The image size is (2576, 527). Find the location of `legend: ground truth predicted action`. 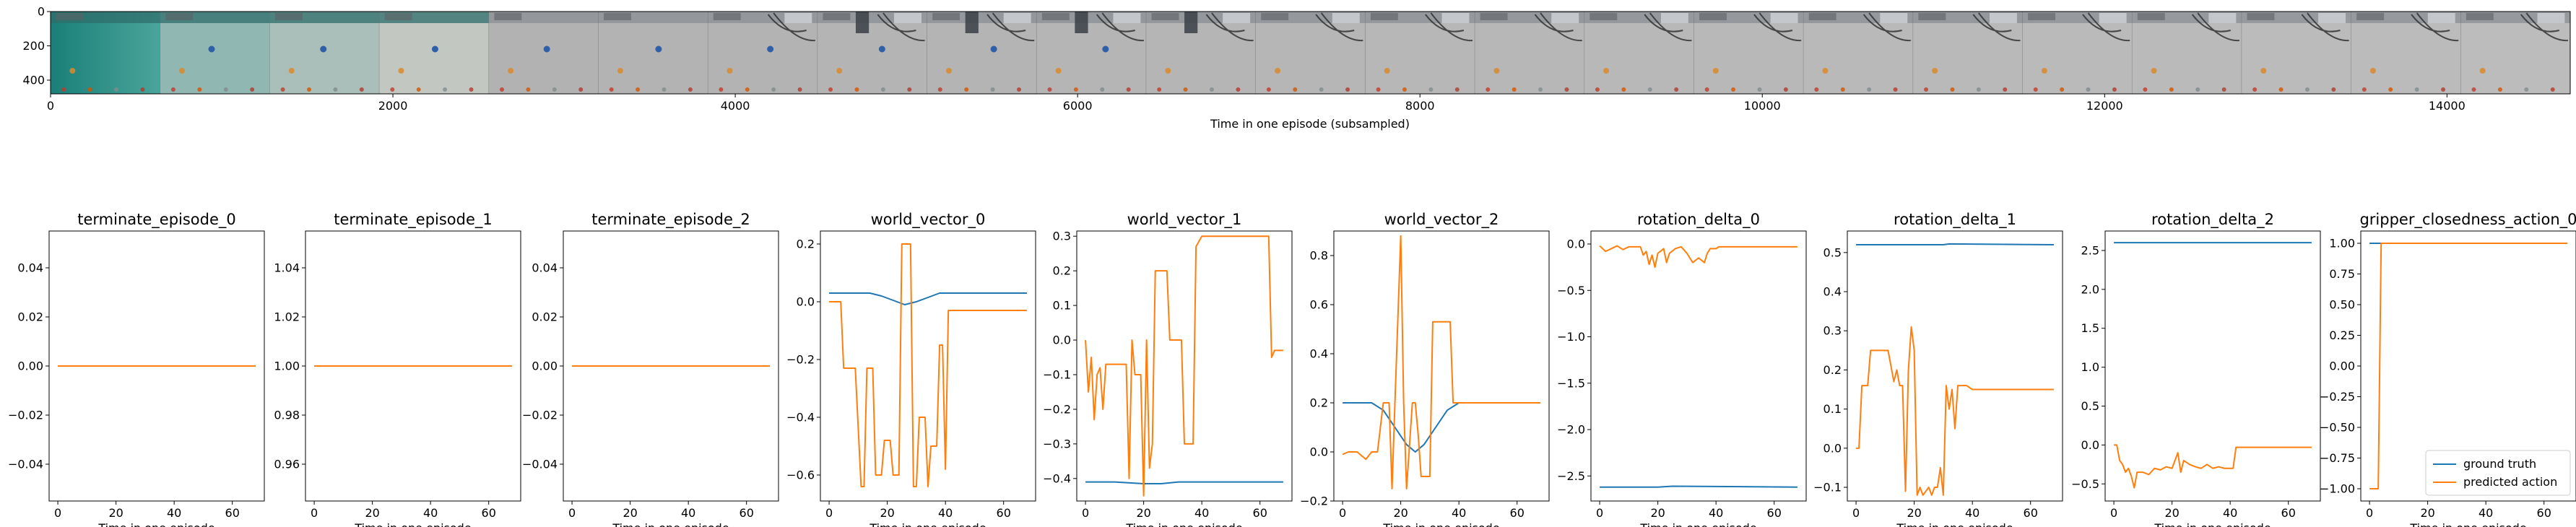

legend: ground truth predicted action is located at coordinates (2498, 473).